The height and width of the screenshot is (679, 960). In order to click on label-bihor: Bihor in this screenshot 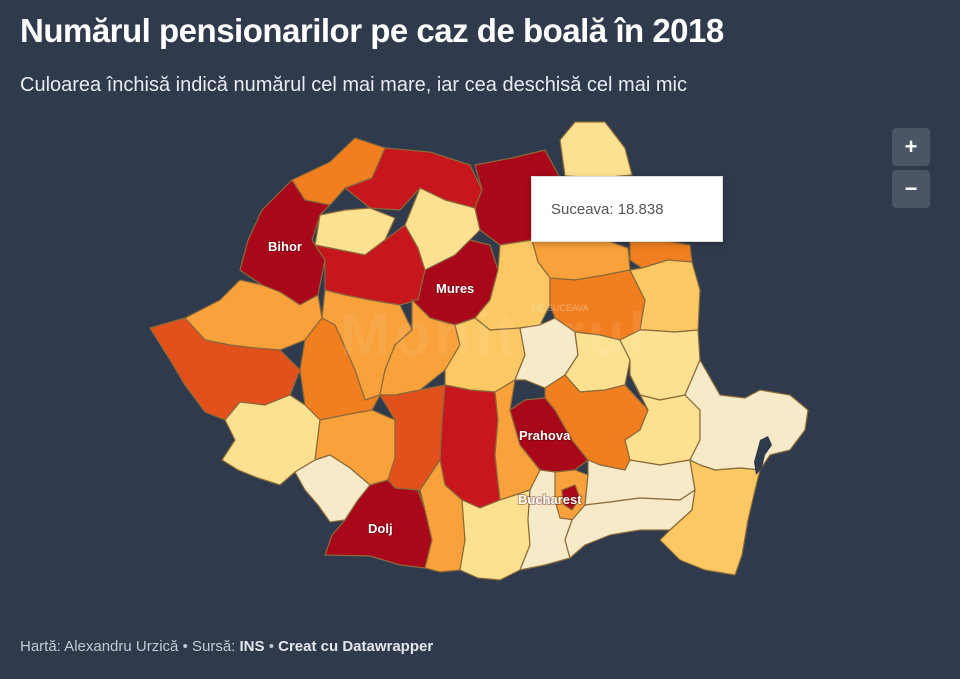, I will do `click(285, 246)`.